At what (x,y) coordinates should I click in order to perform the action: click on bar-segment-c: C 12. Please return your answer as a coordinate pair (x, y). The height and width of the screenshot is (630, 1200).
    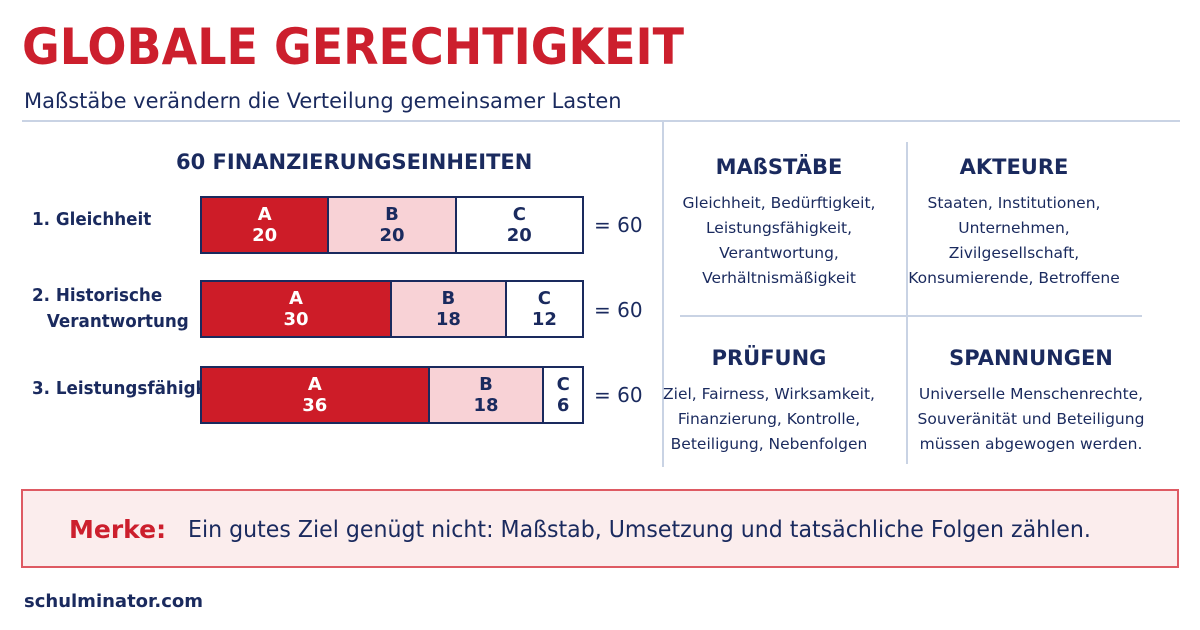
    Looking at the image, I should click on (543, 309).